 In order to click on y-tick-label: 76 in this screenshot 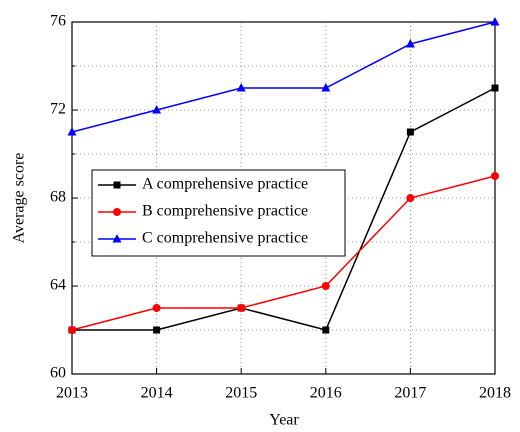, I will do `click(58, 21)`.